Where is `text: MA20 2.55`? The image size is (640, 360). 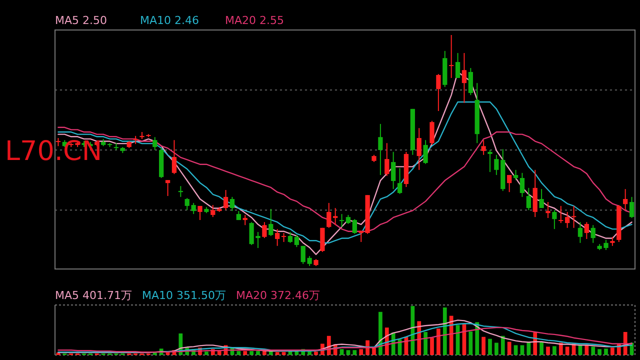
text: MA20 2.55 is located at coordinates (254, 20).